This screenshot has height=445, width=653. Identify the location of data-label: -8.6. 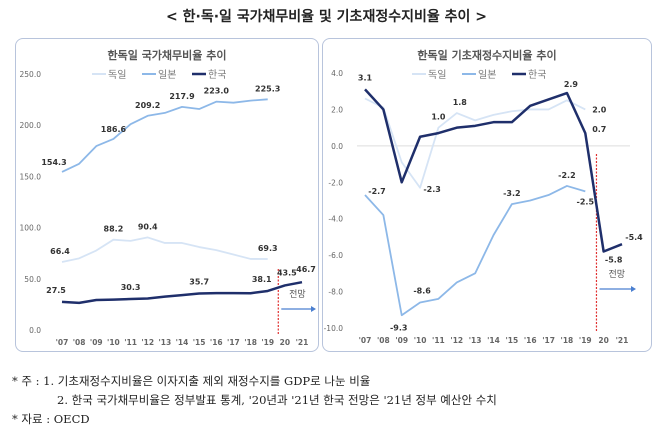
(422, 291).